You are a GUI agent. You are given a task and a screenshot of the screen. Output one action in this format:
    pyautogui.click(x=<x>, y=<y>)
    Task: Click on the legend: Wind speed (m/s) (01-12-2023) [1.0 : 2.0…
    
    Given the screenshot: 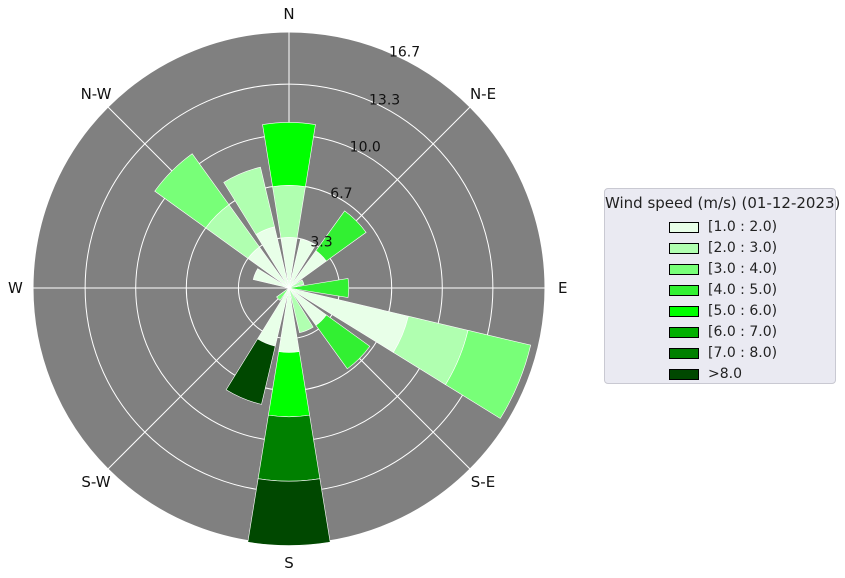 What is the action you would take?
    pyautogui.click(x=722, y=286)
    